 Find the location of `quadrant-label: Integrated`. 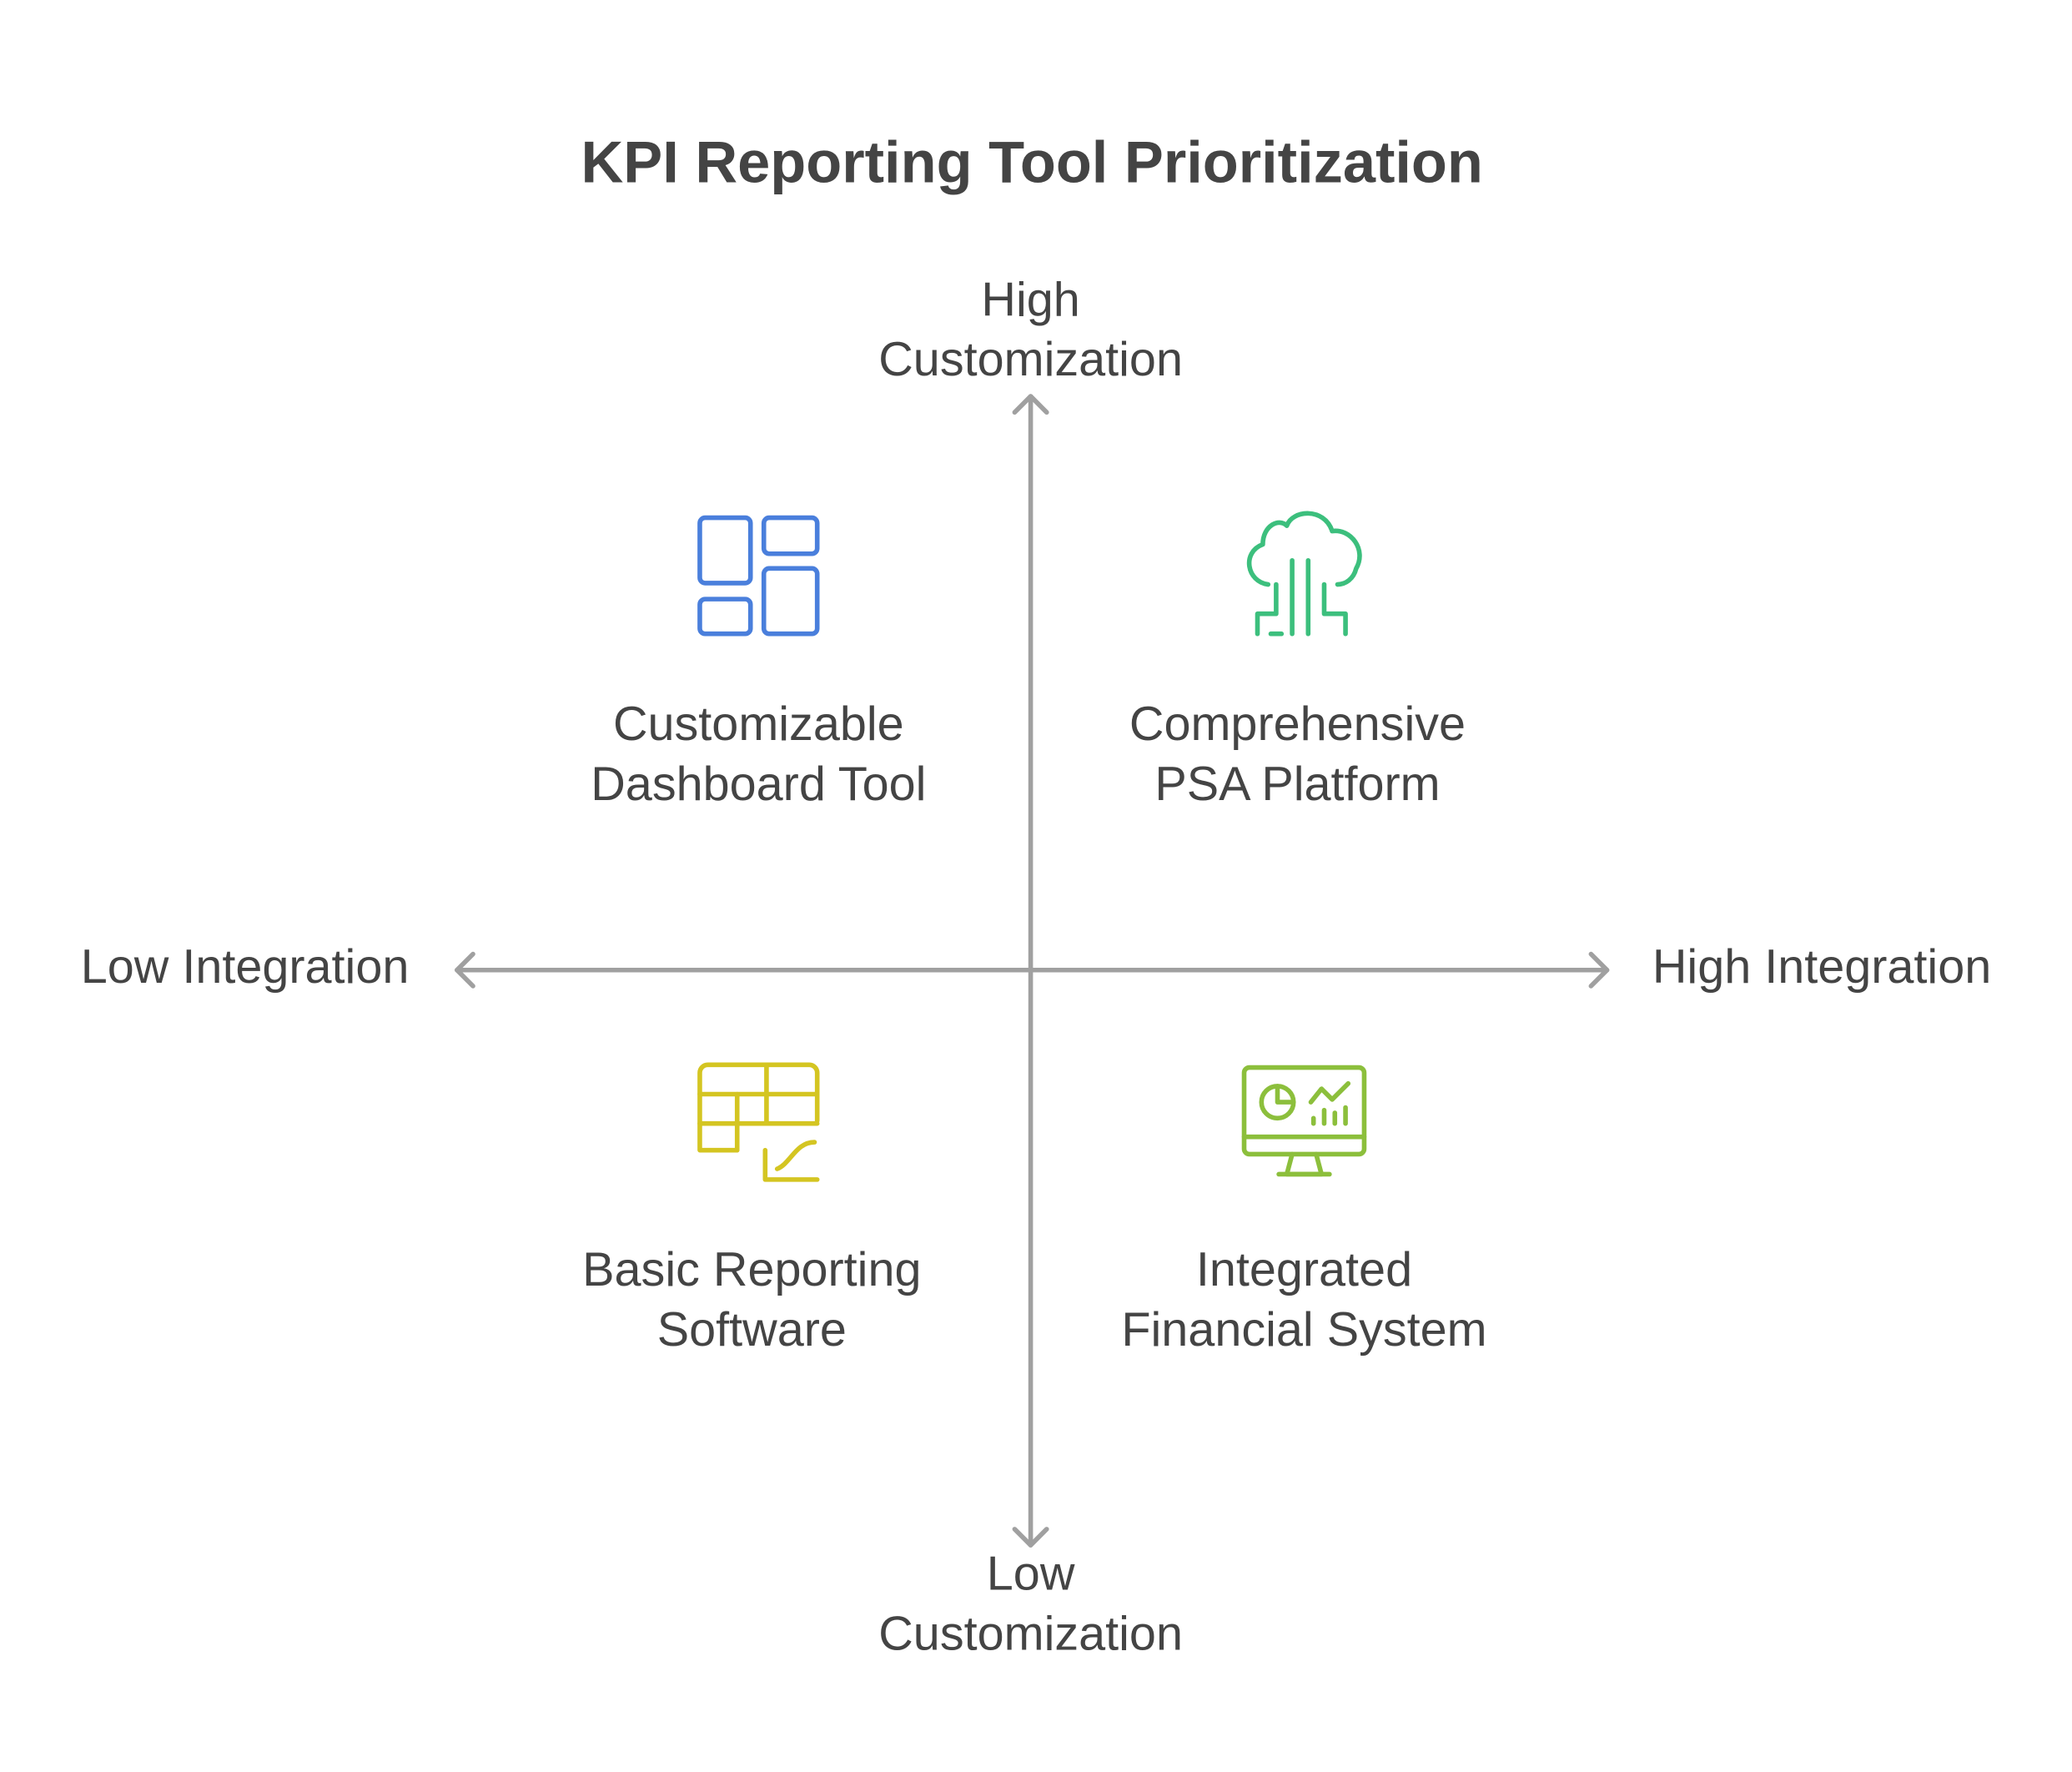

quadrant-label: Integrated is located at coordinates (1304, 1269).